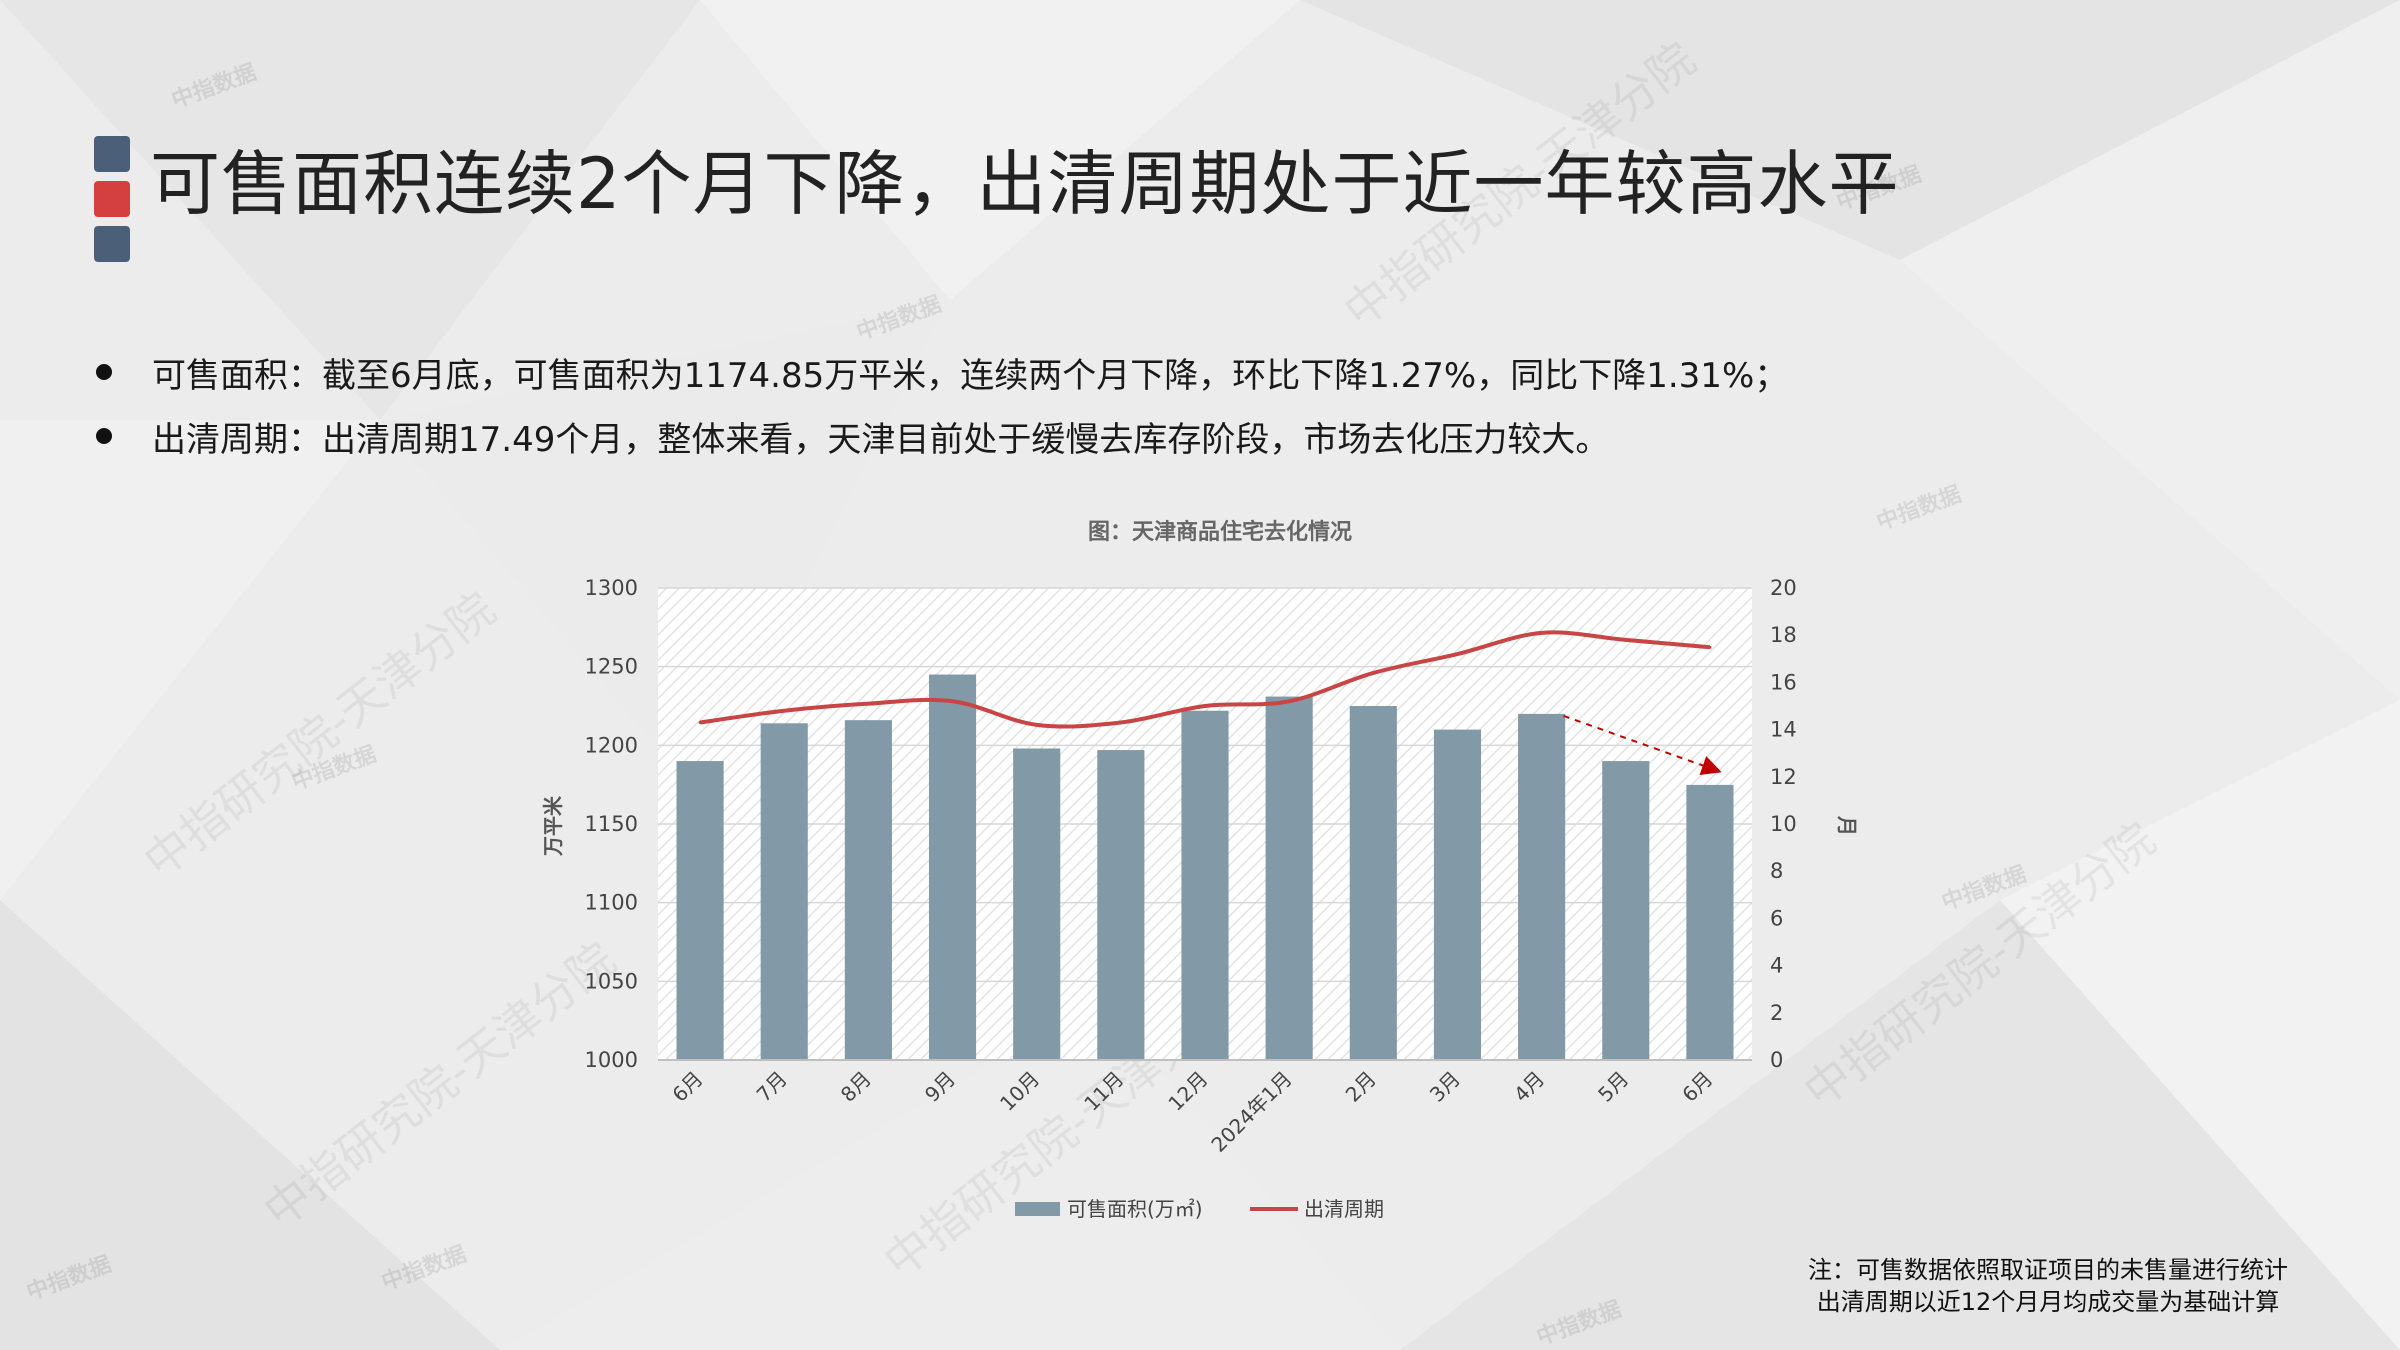 This screenshot has height=1350, width=2400. What do you see at coordinates (611, 981) in the screenshot?
I see `y-tick-label: 1050` at bounding box center [611, 981].